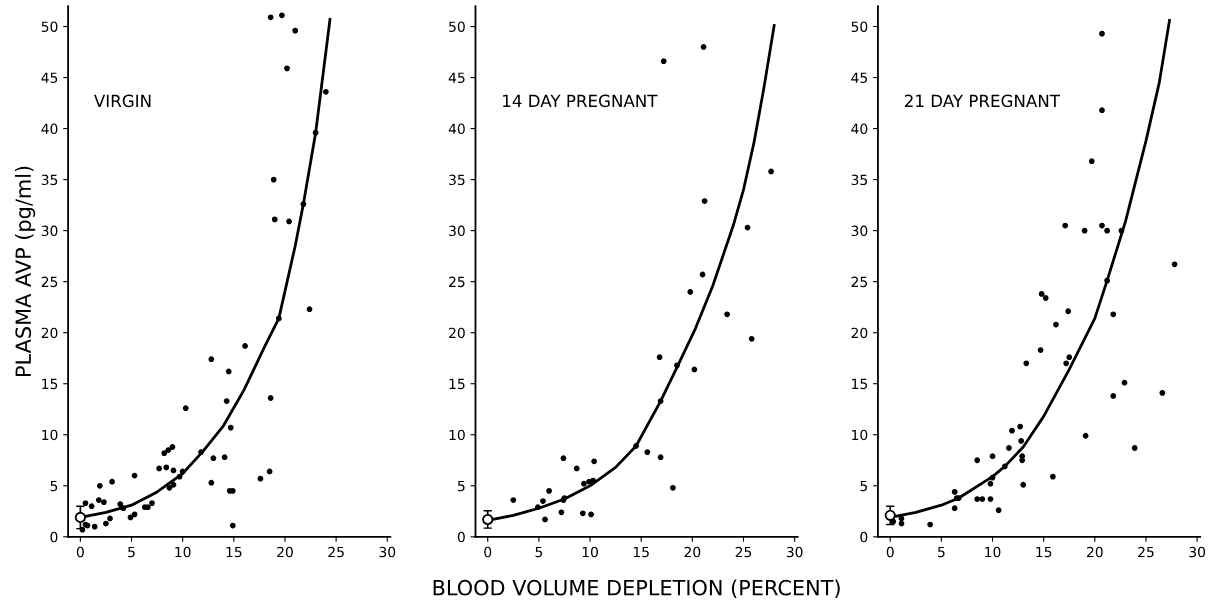 The height and width of the screenshot is (610, 1216). Describe the element at coordinates (25, 271) in the screenshot. I see `y-axis-title: PLASMA AVP (pg/ml)` at that location.